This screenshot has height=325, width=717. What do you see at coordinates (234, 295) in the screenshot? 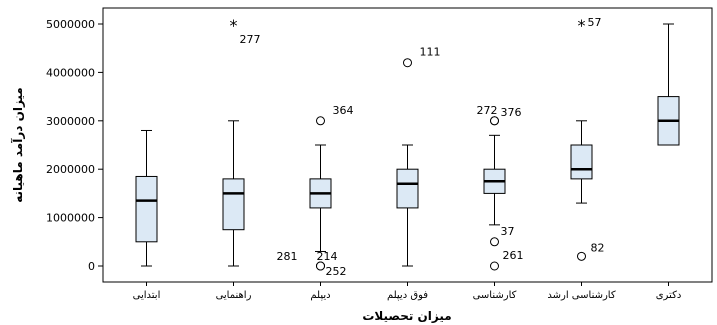
I see `x-tick-label: راهنمایی` at bounding box center [234, 295].